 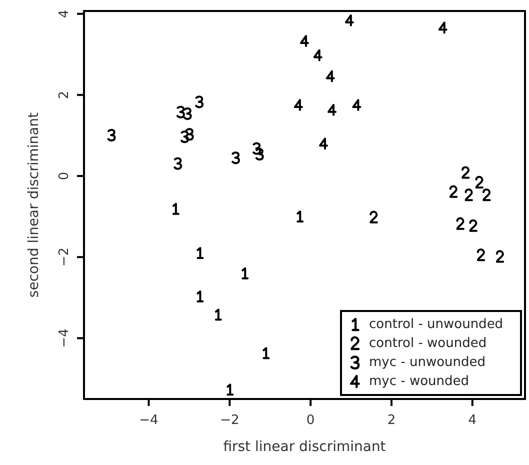 I want to click on x-tick-label: 2, so click(x=391, y=420).